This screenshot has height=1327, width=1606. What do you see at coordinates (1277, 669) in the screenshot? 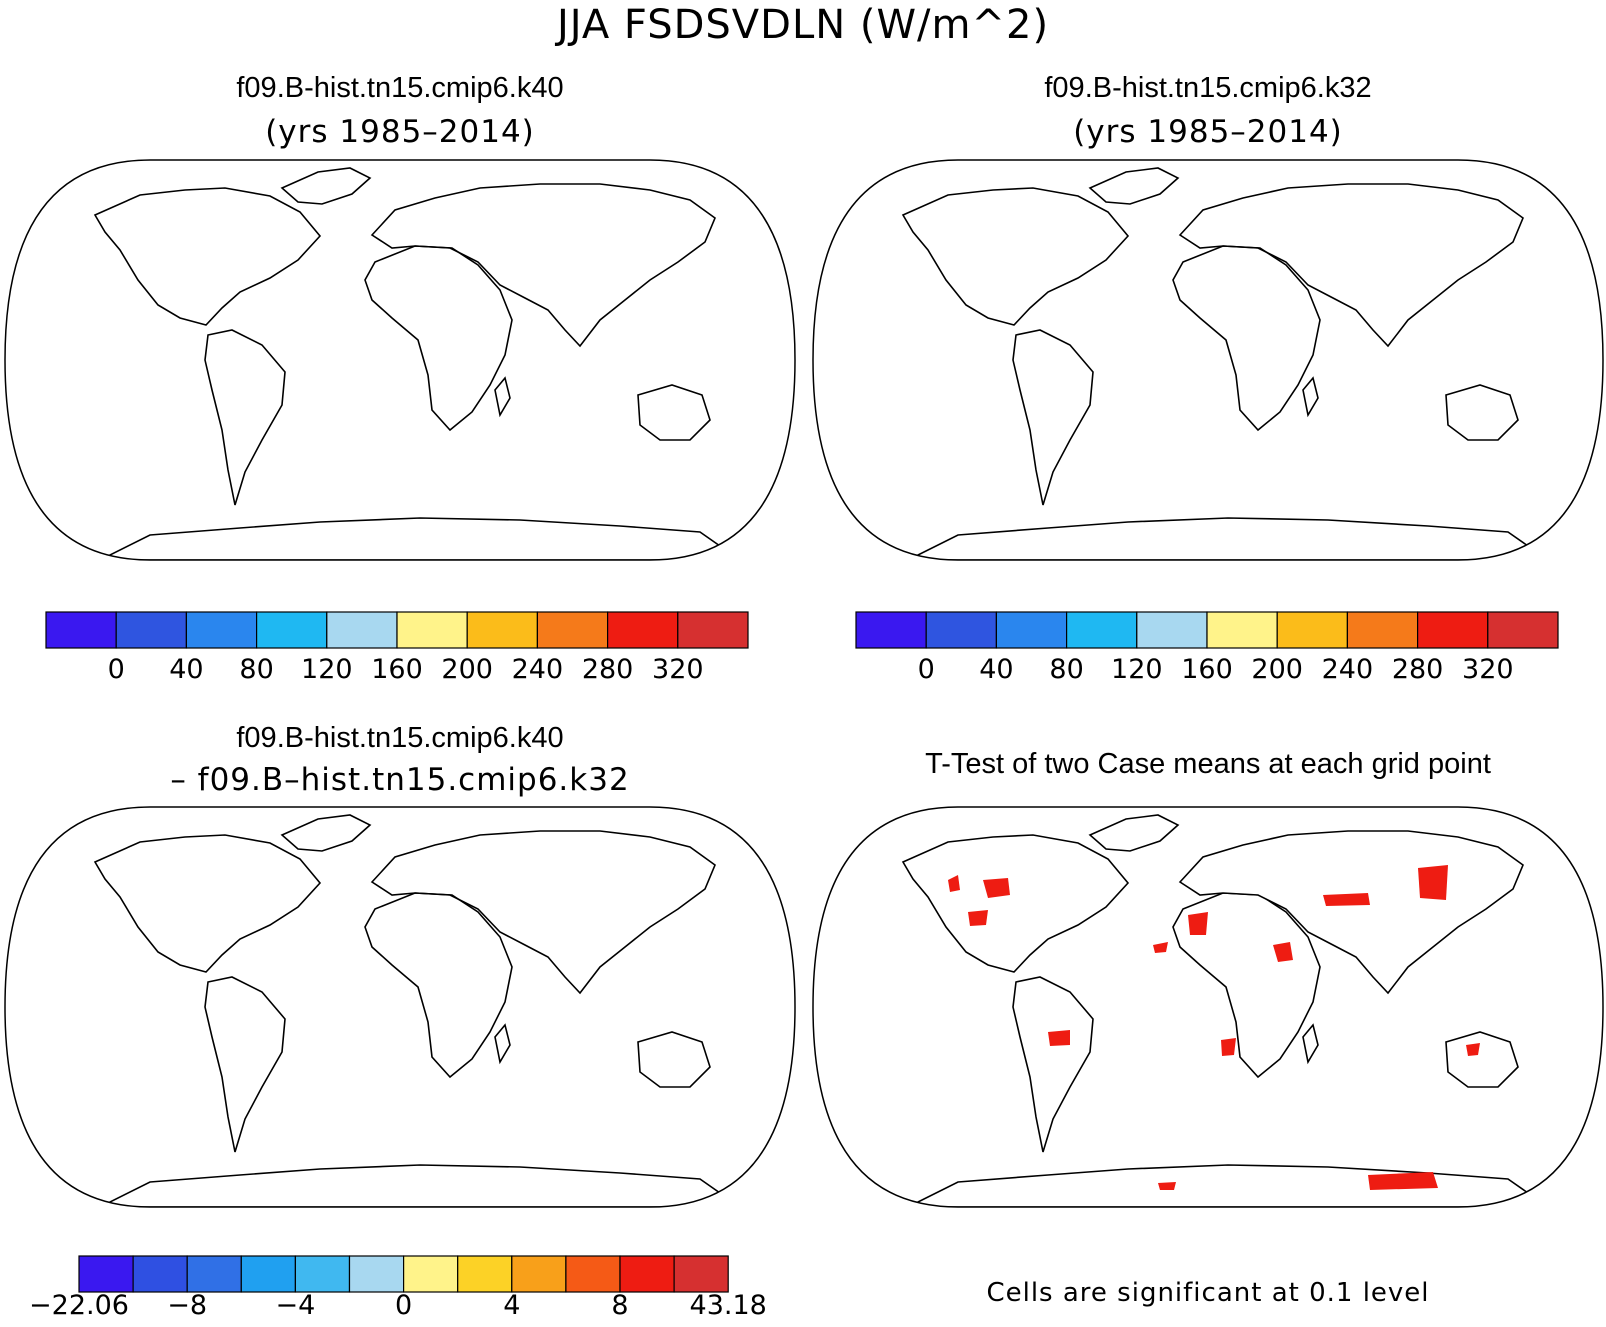
I see `colorbar2-tick-label-5: 200` at bounding box center [1277, 669].